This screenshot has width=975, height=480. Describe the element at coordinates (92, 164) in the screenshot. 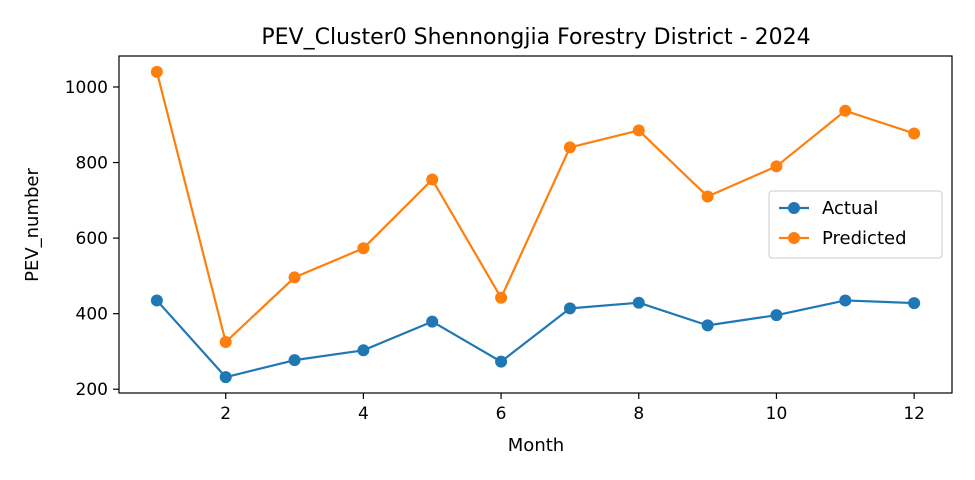

I see `y-tick-label: 800` at that location.